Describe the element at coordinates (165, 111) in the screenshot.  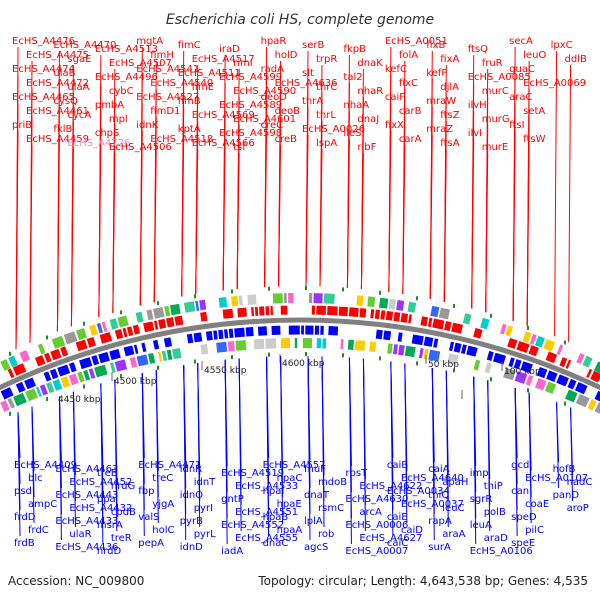
I see `gene-label-forward: fimD1` at that location.